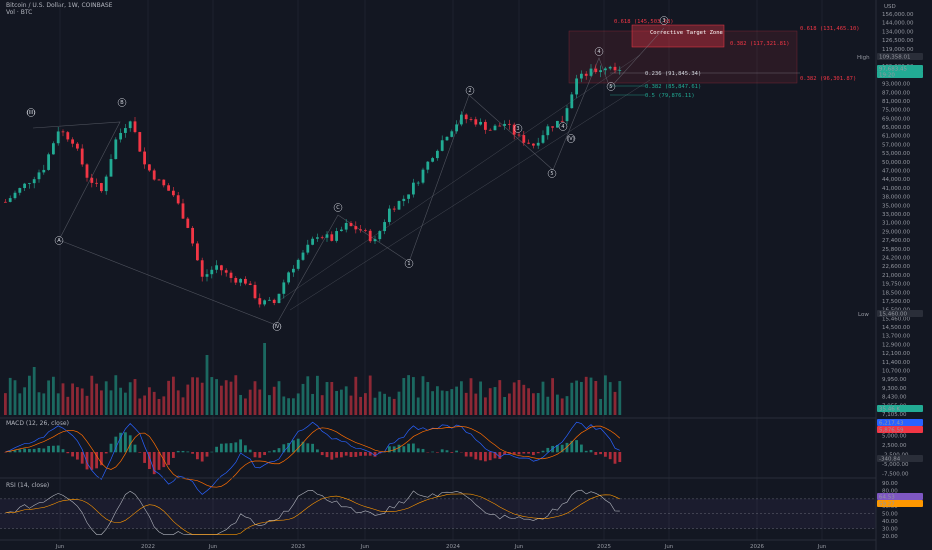 Image resolution: width=932 pixels, height=550 pixels. I want to click on price-tick: 33,000.00, so click(896, 215).